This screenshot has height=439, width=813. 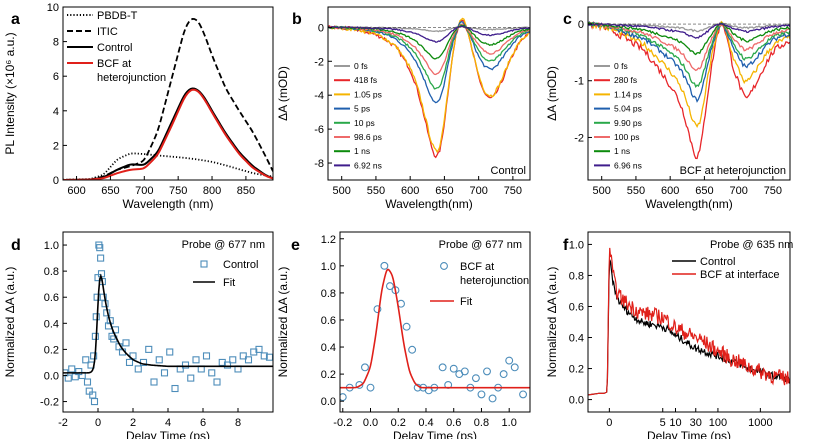 I want to click on legend-label: Fit, so click(x=466, y=302).